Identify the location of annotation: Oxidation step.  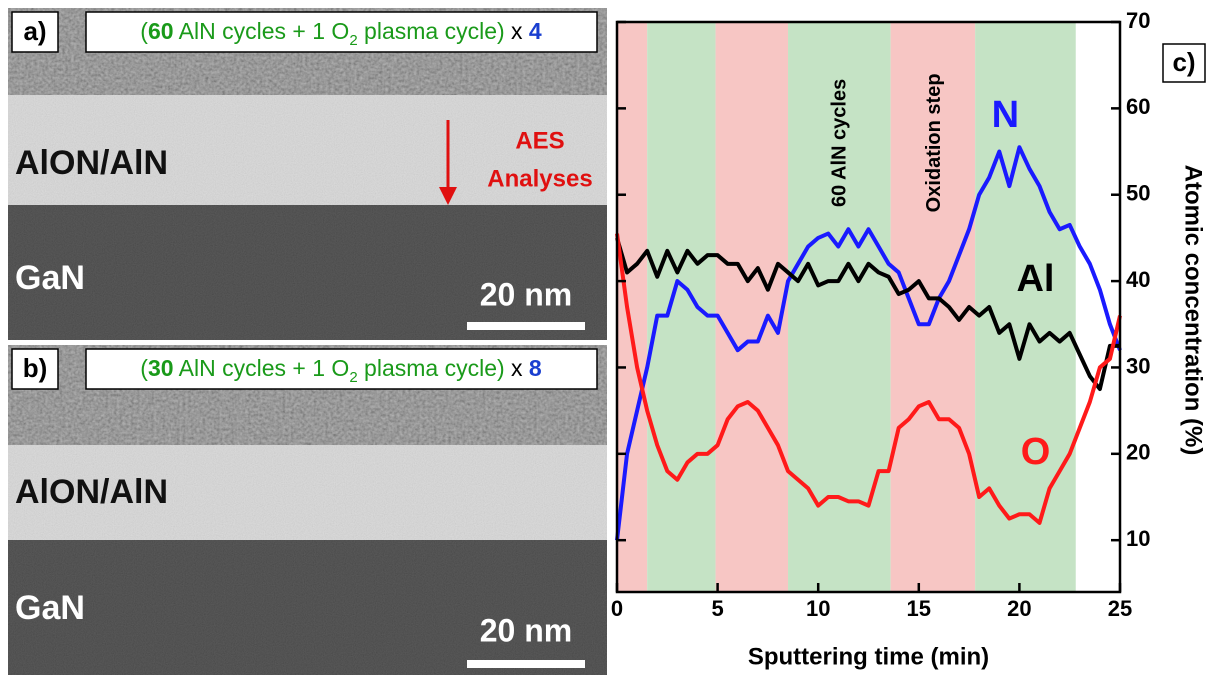
(934, 142).